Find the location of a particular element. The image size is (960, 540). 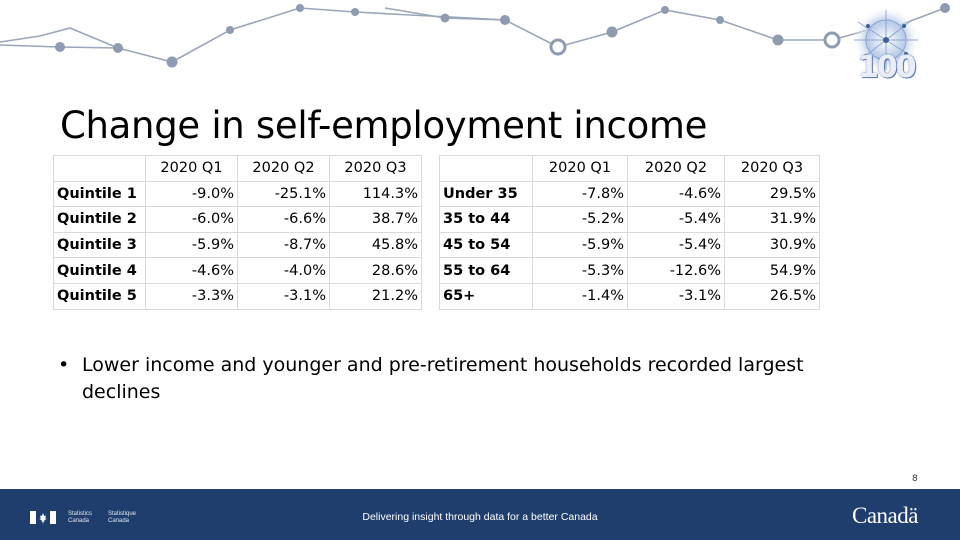

table-cell: -3.3% is located at coordinates (192, 296).